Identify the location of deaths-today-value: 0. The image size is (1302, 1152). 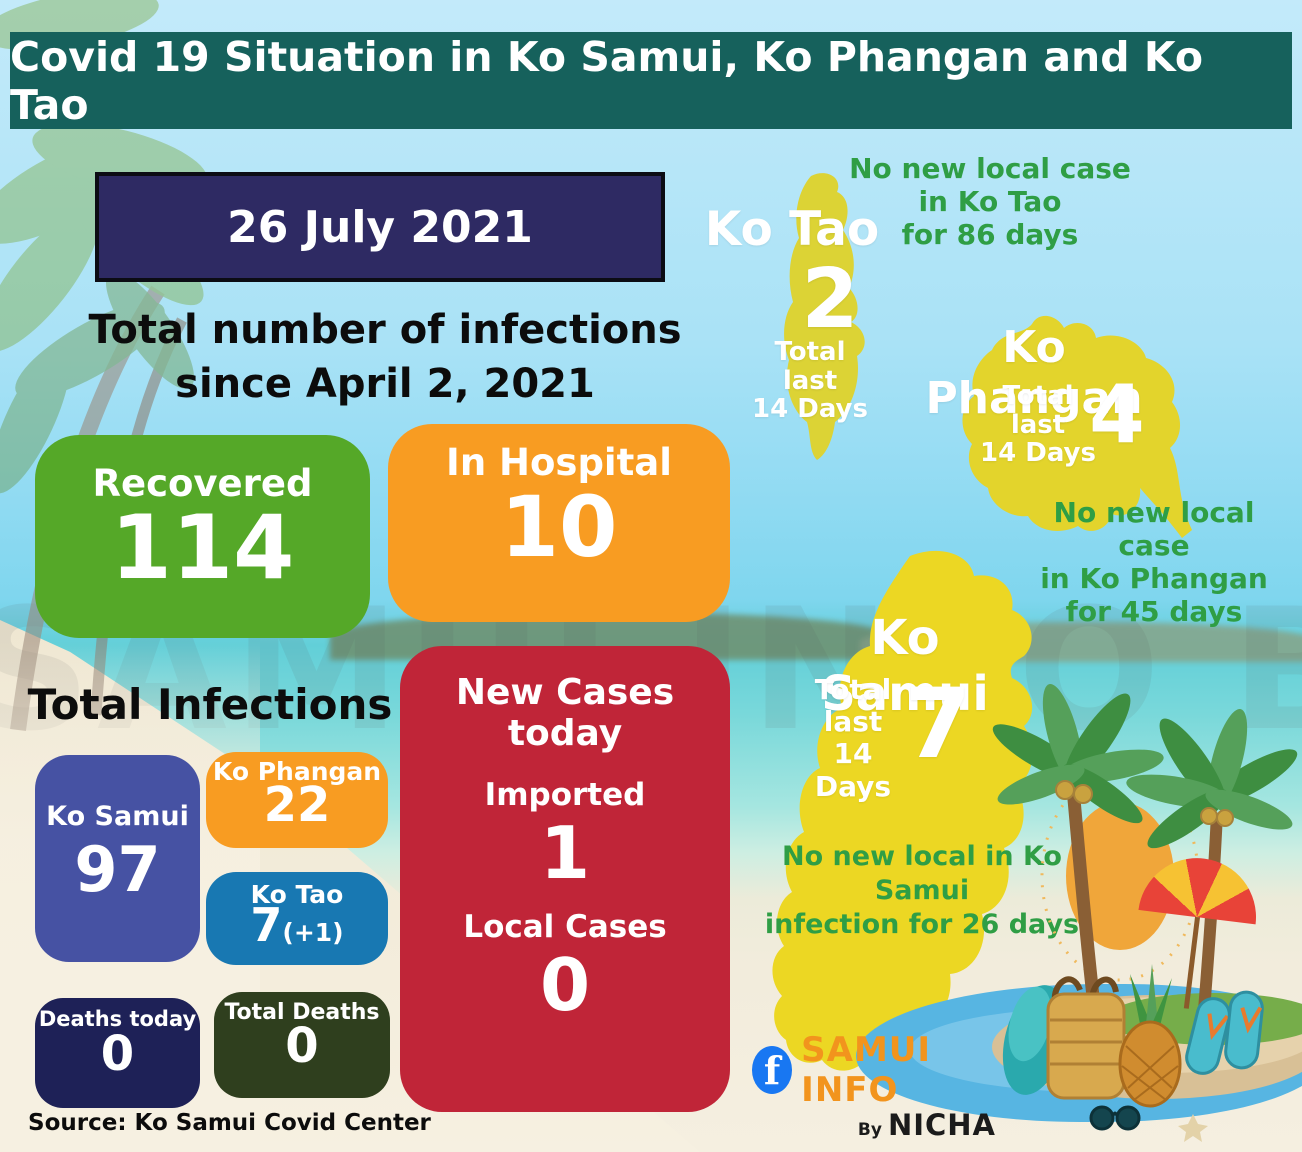
(117, 1054).